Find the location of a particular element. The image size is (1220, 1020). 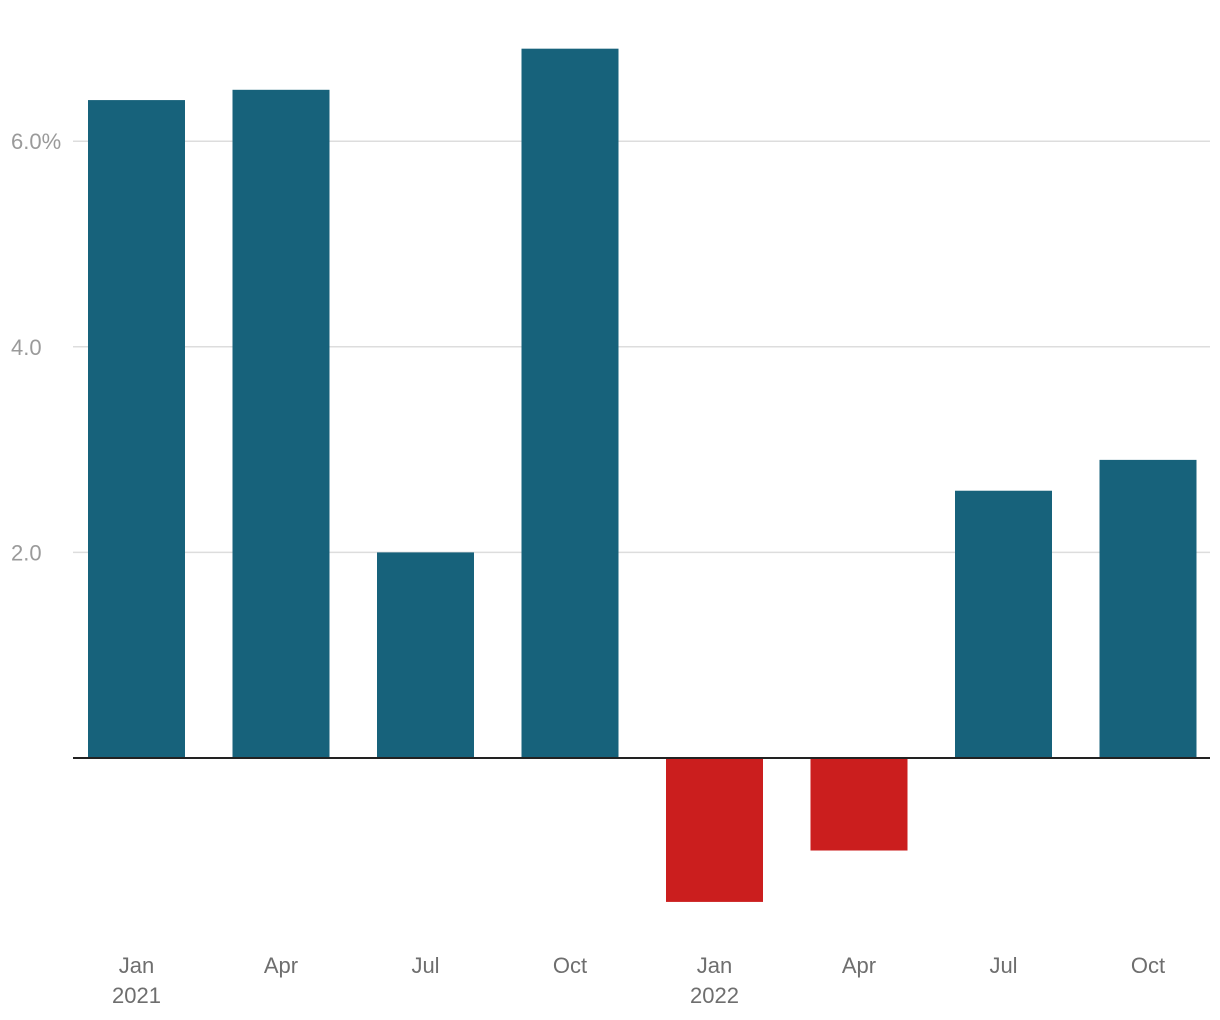

y-tick-label: 2.0 is located at coordinates (26, 552).